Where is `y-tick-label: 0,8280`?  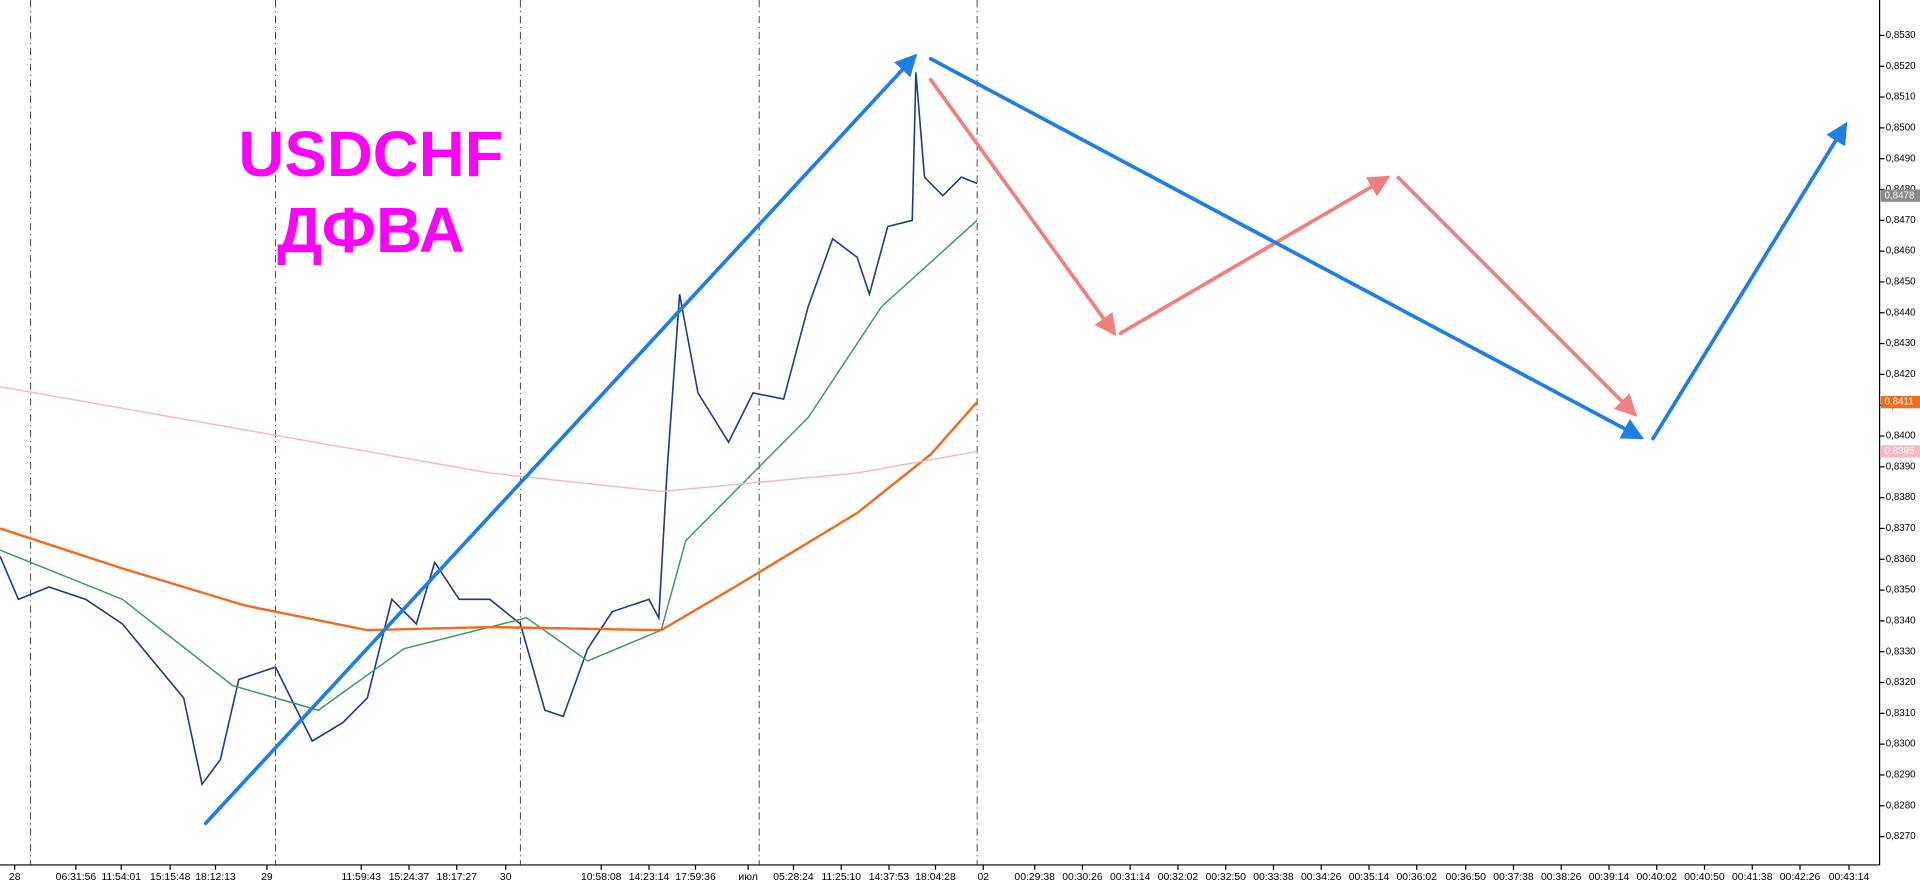
y-tick-label: 0,8280 is located at coordinates (1901, 805).